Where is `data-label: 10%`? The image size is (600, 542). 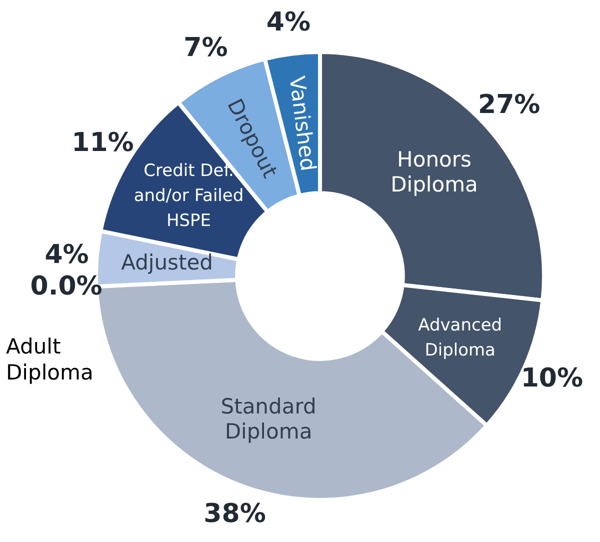
data-label: 10% is located at coordinates (552, 378).